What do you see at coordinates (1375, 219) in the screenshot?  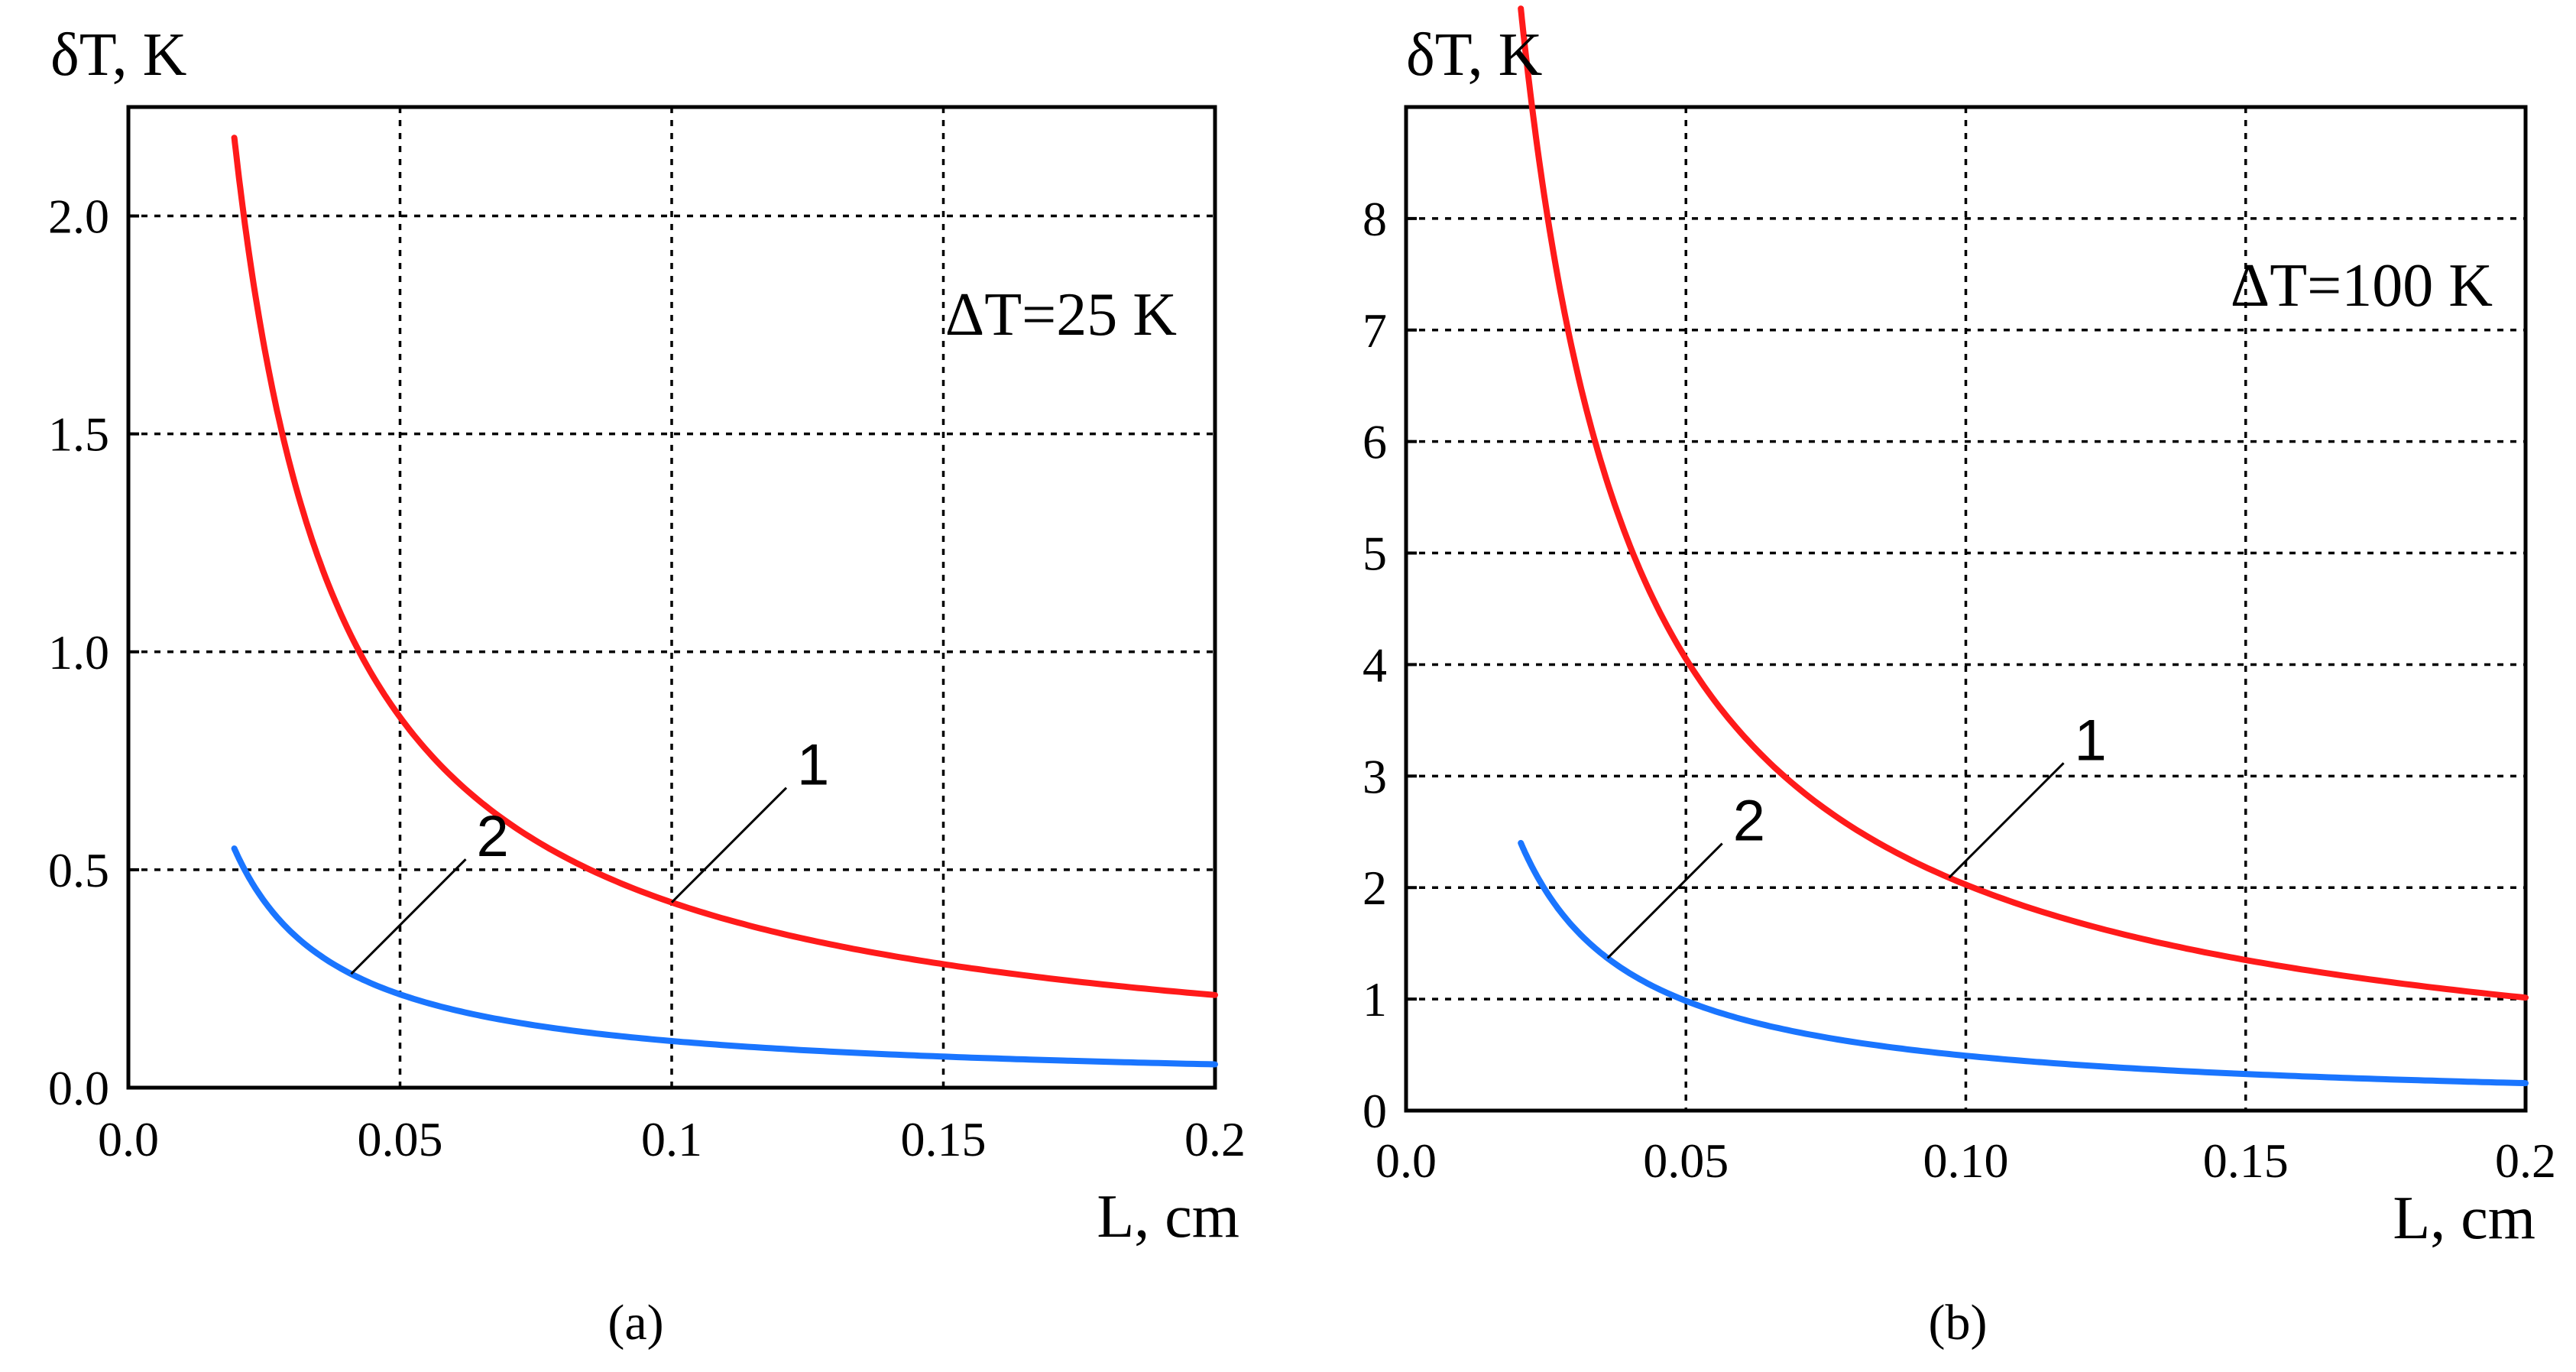 I see `y-tick-label: 8` at bounding box center [1375, 219].